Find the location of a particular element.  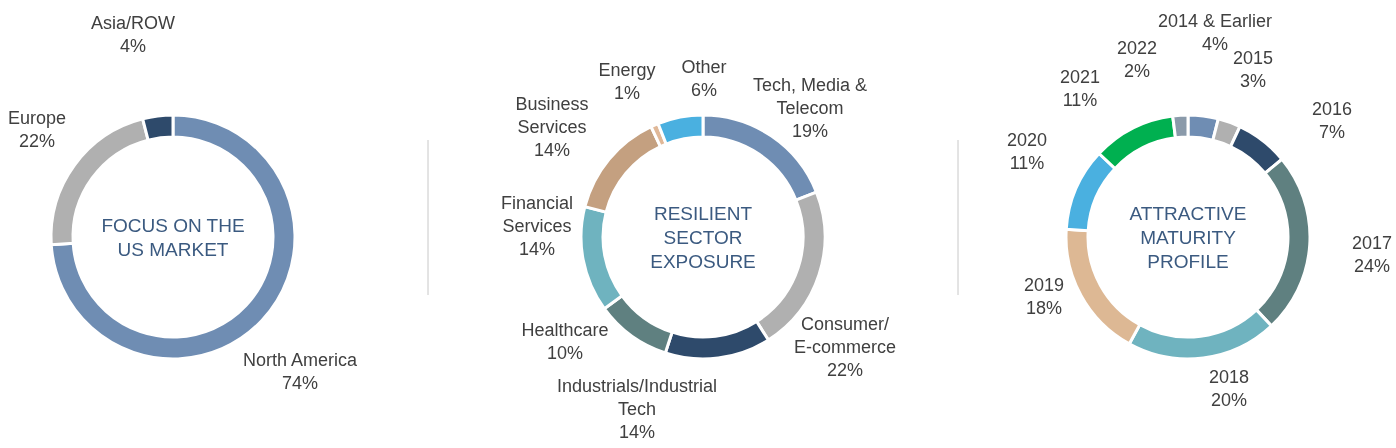

text: ATTRACTIVE MATURITY PROFILE is located at coordinates (1188, 237).